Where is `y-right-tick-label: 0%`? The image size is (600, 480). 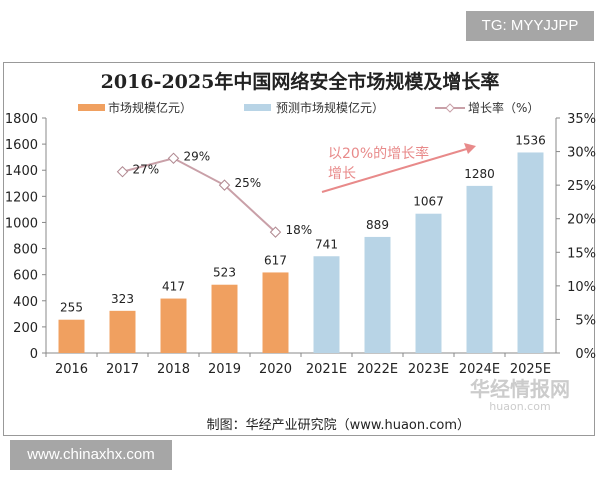
y-right-tick-label: 0% is located at coordinates (585, 354).